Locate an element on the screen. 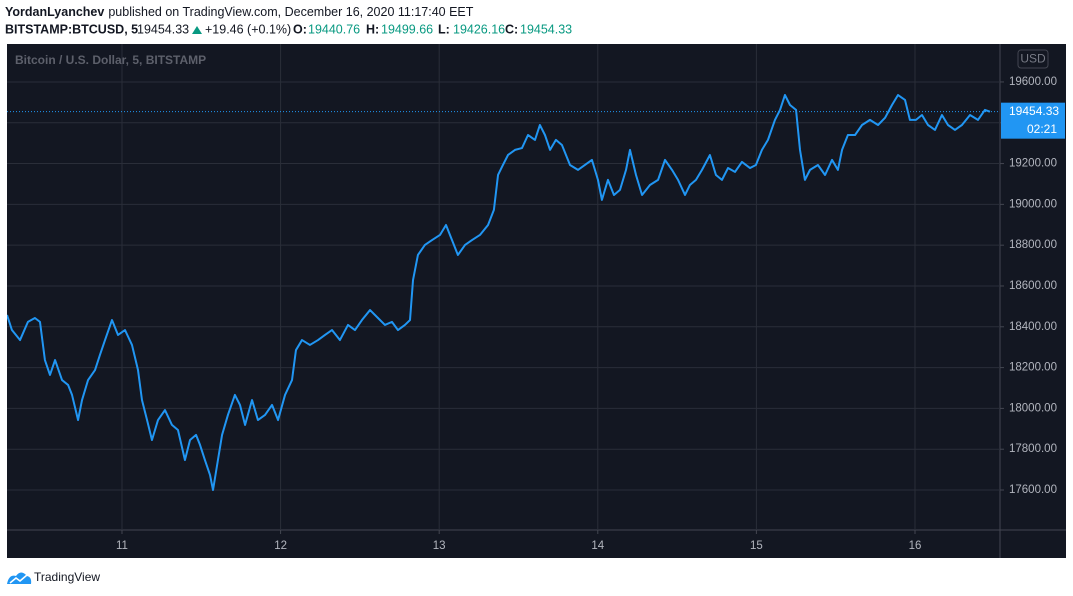 This screenshot has height=596, width=1073. currency-box is located at coordinates (1033, 59).